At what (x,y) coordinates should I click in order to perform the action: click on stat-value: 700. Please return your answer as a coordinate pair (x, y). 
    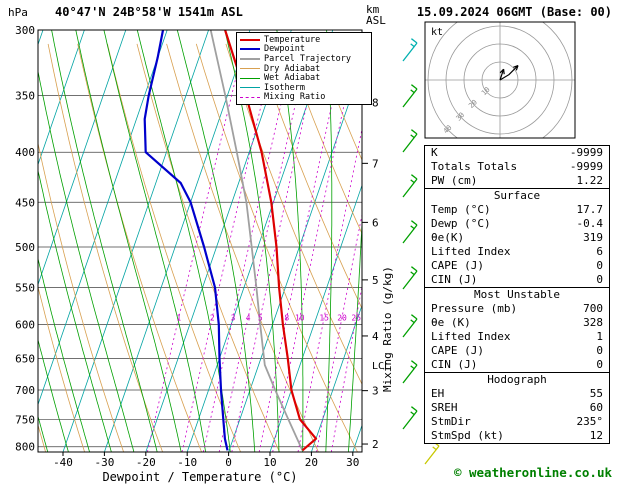
    Looking at the image, I should click on (593, 308).